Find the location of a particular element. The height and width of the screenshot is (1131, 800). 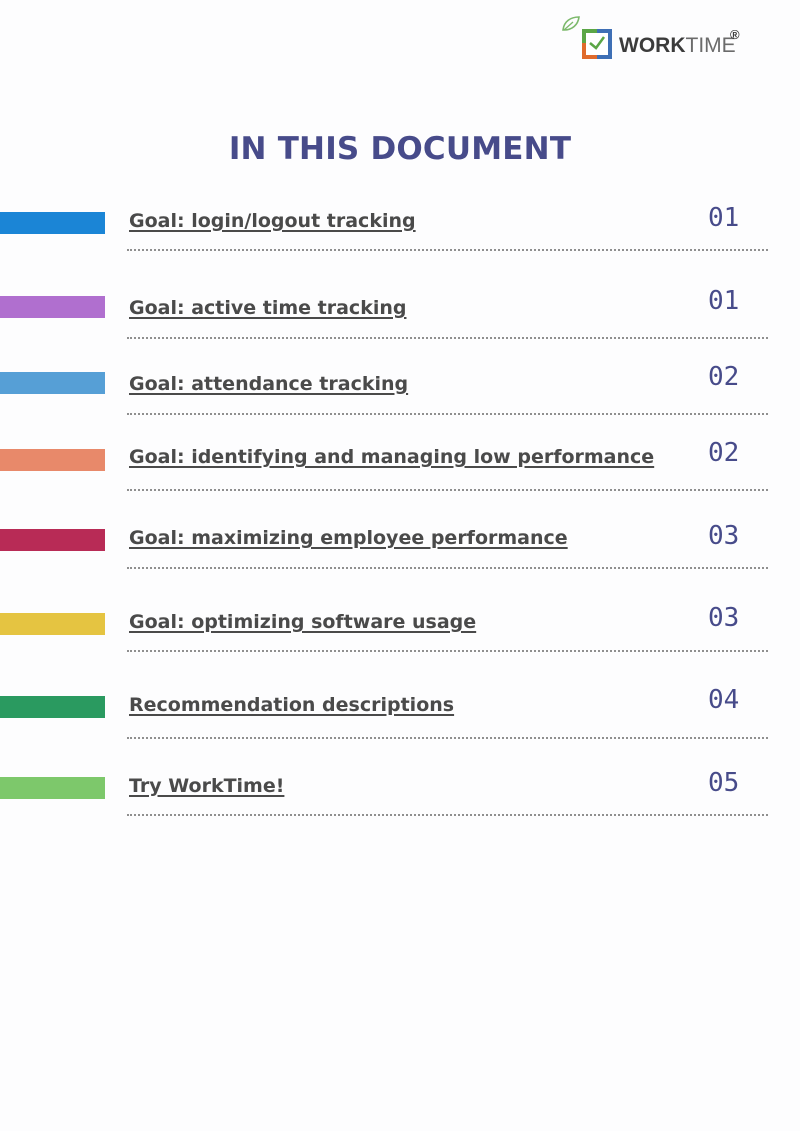

toc-page-number: 04 is located at coordinates (724, 700).